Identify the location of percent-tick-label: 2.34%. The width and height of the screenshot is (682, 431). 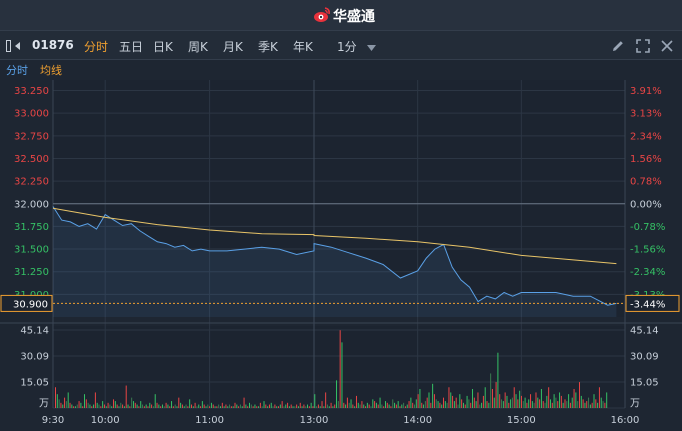
(646, 136).